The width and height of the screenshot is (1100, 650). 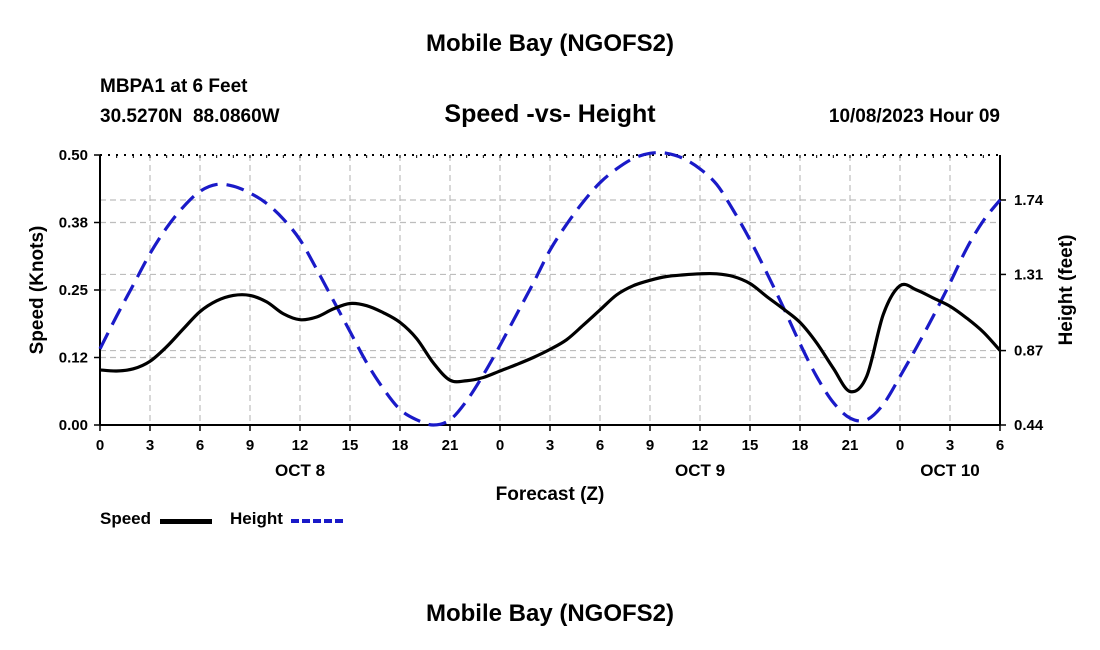 I want to click on y-tick-label-left: 0.50, so click(x=73, y=155).